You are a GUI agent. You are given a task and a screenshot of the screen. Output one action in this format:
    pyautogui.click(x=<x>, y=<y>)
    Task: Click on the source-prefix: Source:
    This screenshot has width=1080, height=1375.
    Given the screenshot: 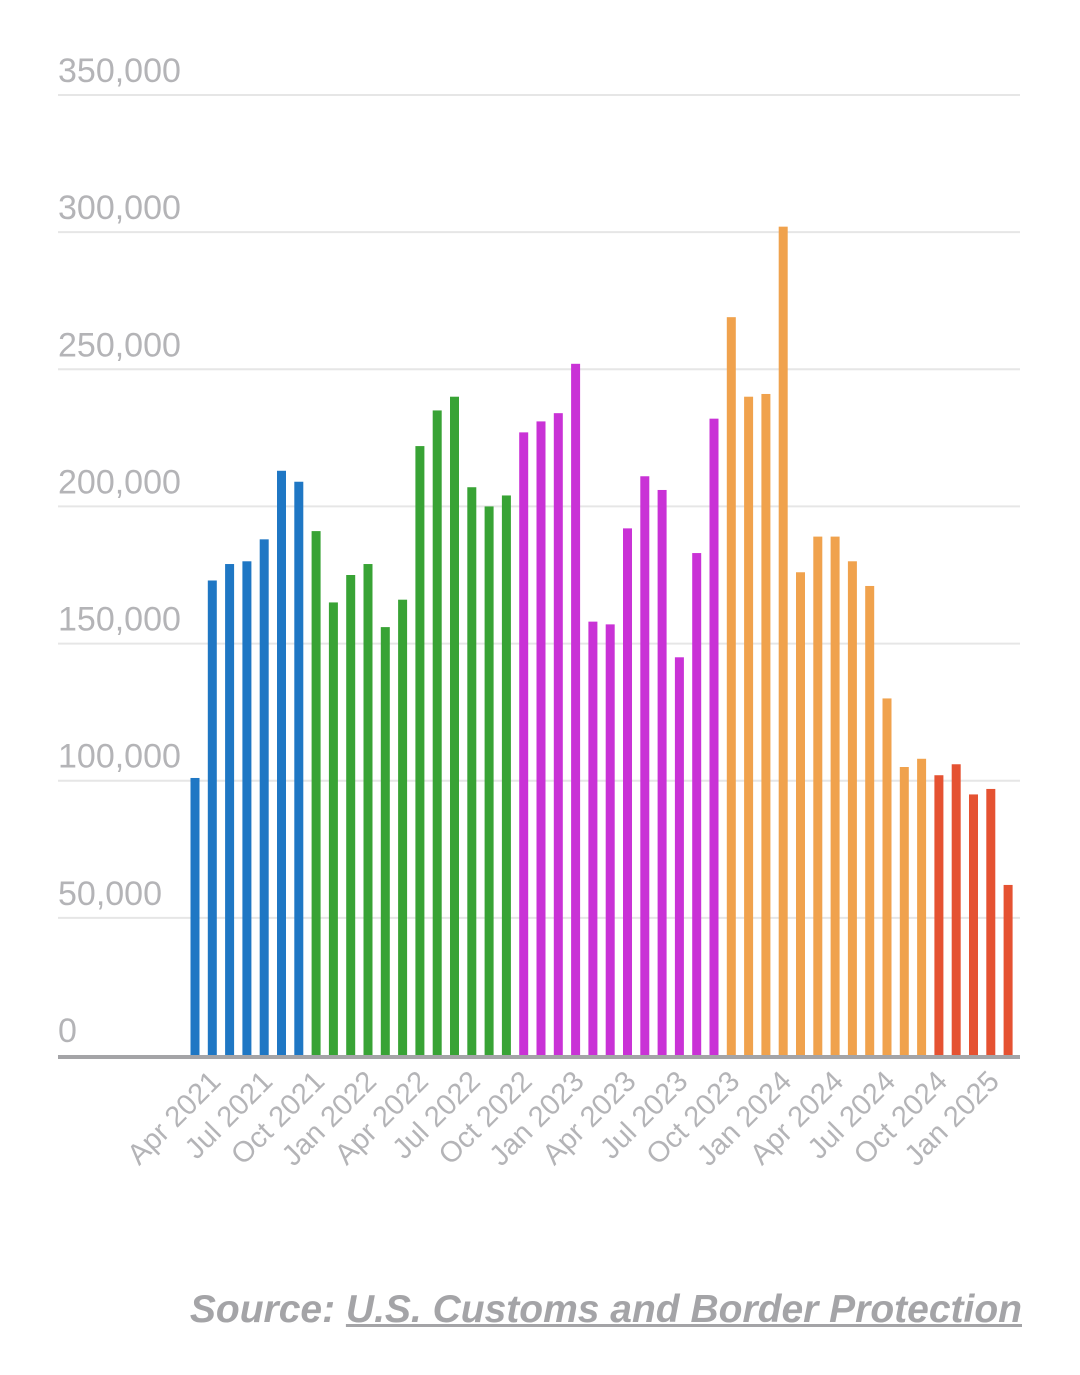 What is the action you would take?
    pyautogui.click(x=267, y=1309)
    